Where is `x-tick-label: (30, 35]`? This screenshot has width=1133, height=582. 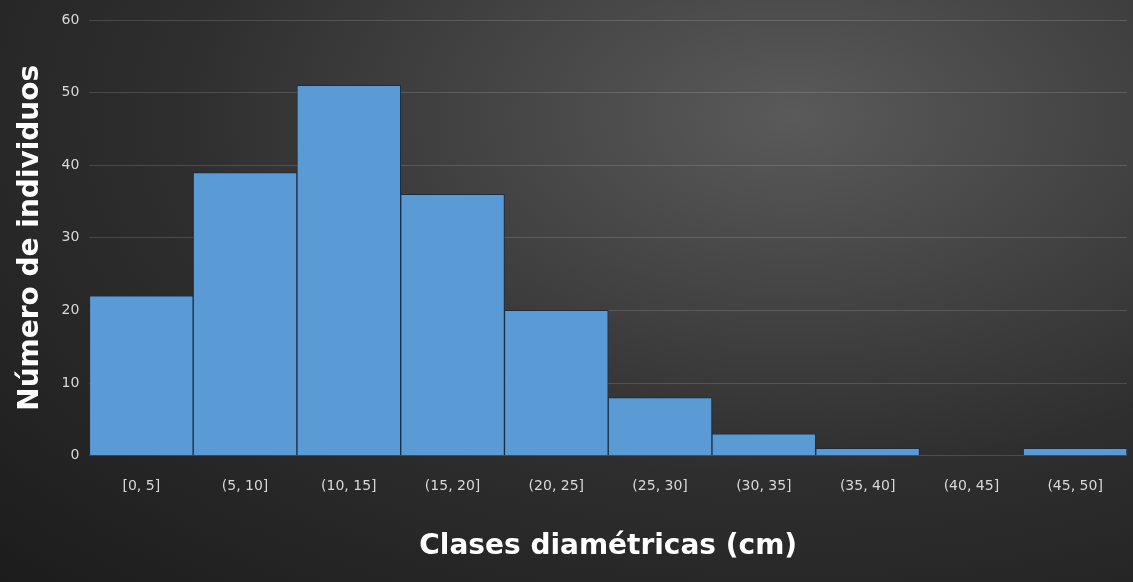 x-tick-label: (30, 35] is located at coordinates (764, 484).